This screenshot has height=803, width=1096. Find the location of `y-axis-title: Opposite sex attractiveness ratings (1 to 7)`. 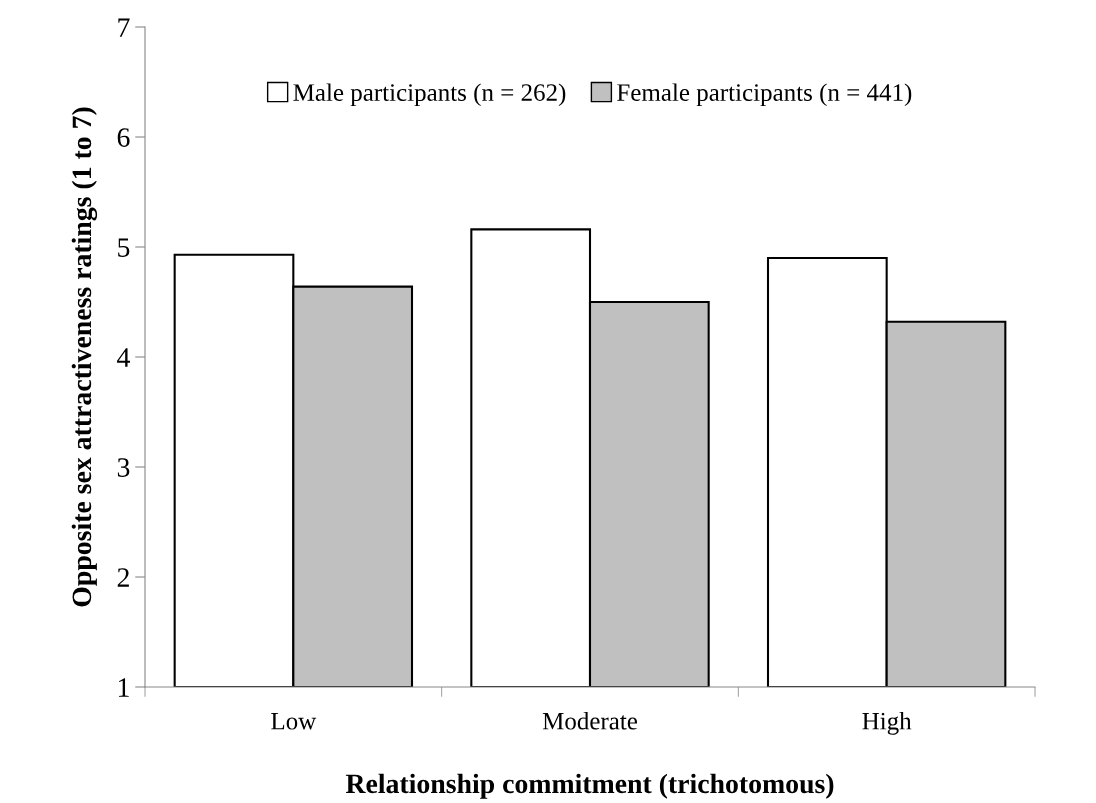

y-axis-title: Opposite sex attractiveness ratings (1 to 7) is located at coordinates (84, 357).